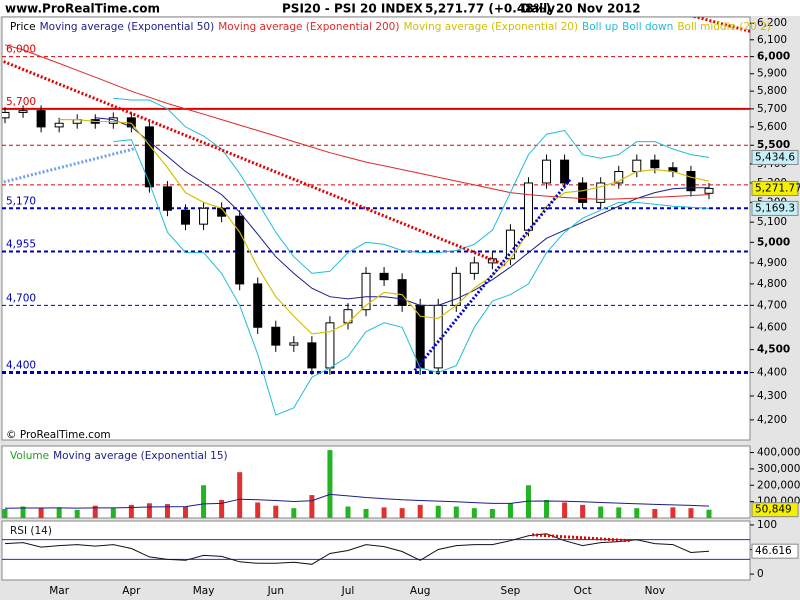  I want to click on legend-entry: Moving average (Exponential 50), so click(127, 27).